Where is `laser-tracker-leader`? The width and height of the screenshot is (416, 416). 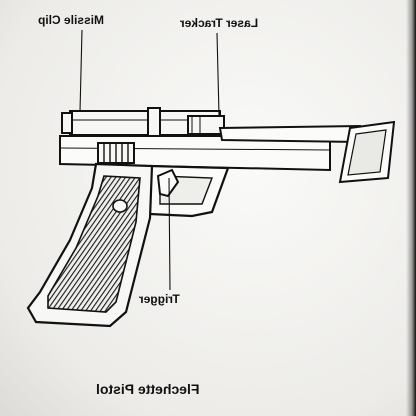
laser-tracker-leader is located at coordinates (218, 74).